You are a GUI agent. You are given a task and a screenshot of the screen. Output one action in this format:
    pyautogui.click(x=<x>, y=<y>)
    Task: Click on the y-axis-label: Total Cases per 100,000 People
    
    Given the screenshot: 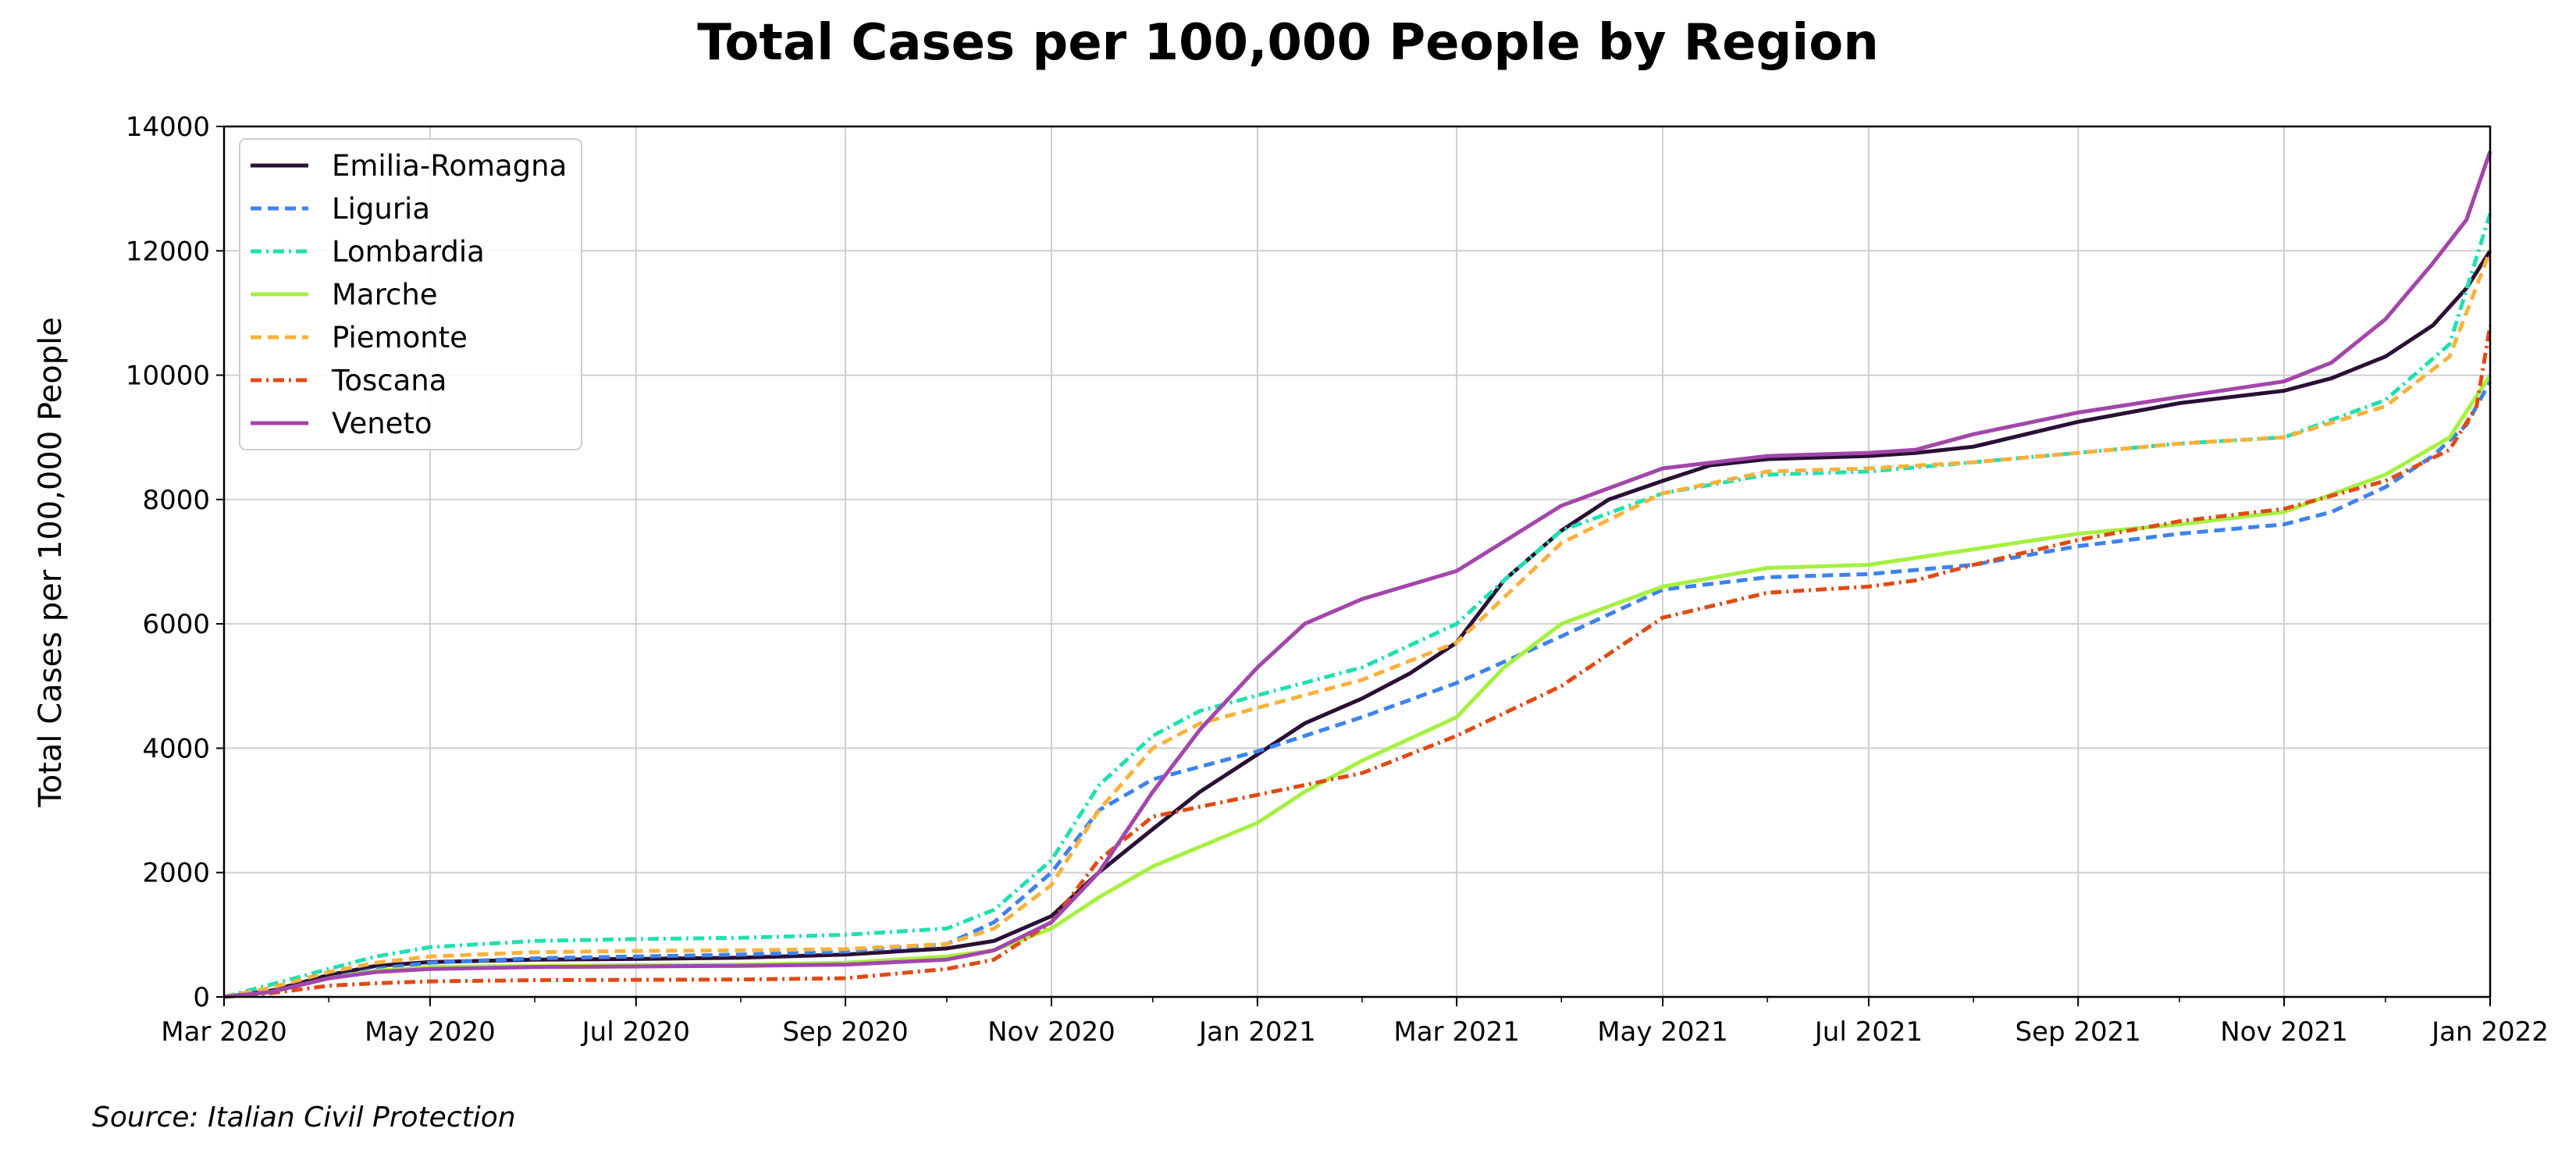 What is the action you would take?
    pyautogui.click(x=51, y=562)
    